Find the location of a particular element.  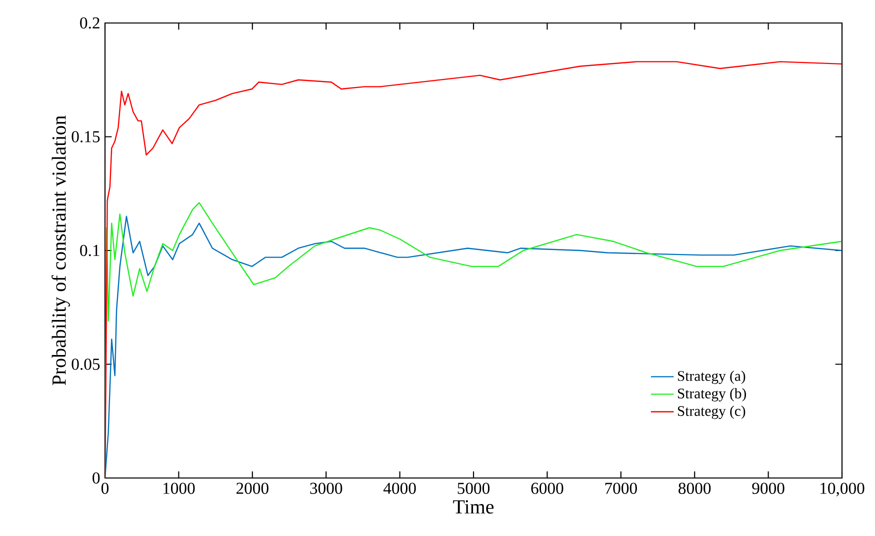

legend-label: Strategy (c) is located at coordinates (712, 412).